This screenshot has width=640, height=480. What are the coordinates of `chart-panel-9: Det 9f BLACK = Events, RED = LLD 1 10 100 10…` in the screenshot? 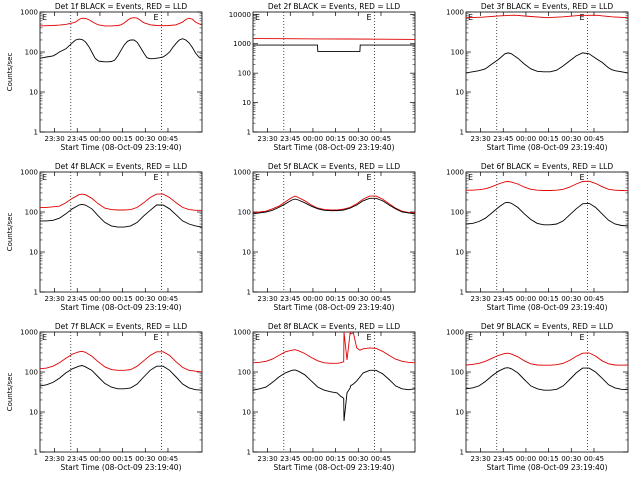 It's located at (537, 397).